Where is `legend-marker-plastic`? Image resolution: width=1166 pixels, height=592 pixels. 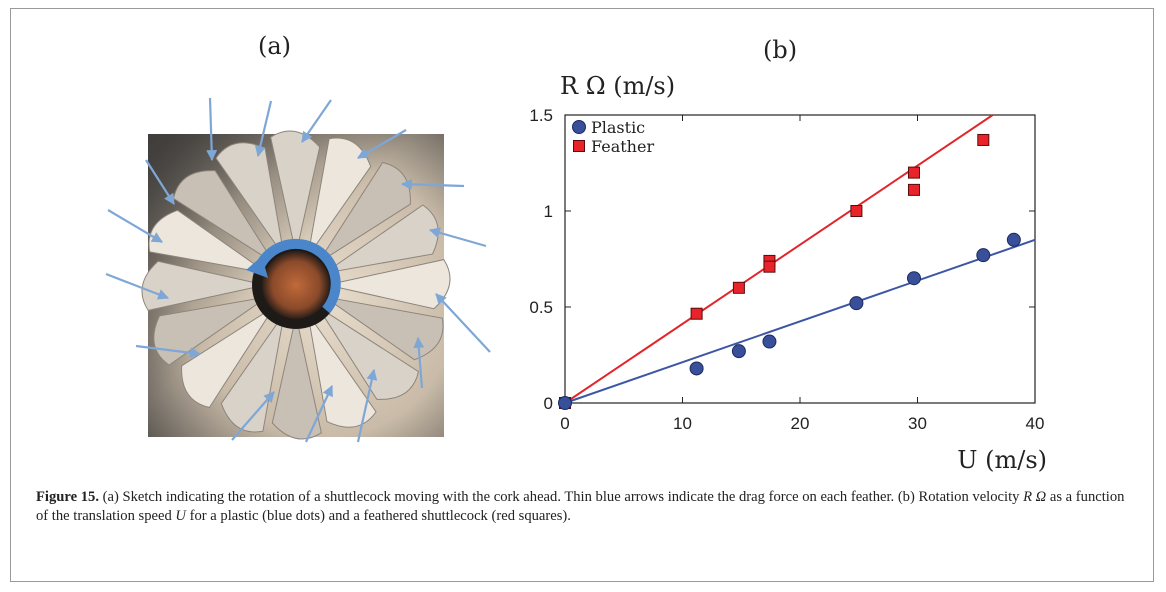
legend-marker-plastic is located at coordinates (579, 127).